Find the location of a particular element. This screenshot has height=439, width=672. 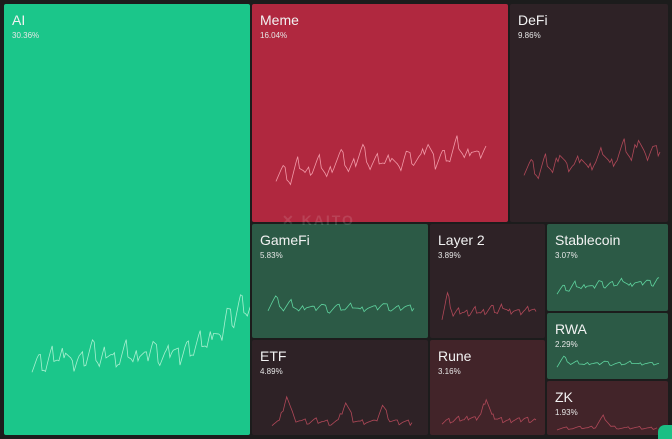

tile-etf: ETF 4.89% is located at coordinates (340, 387).